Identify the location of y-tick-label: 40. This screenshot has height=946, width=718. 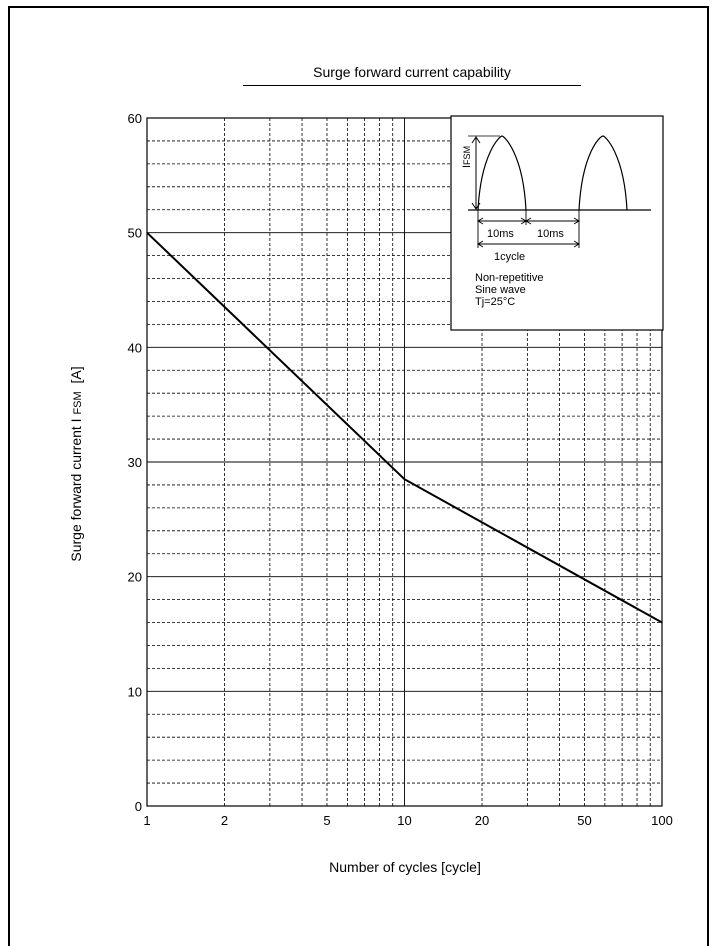
(135, 347).